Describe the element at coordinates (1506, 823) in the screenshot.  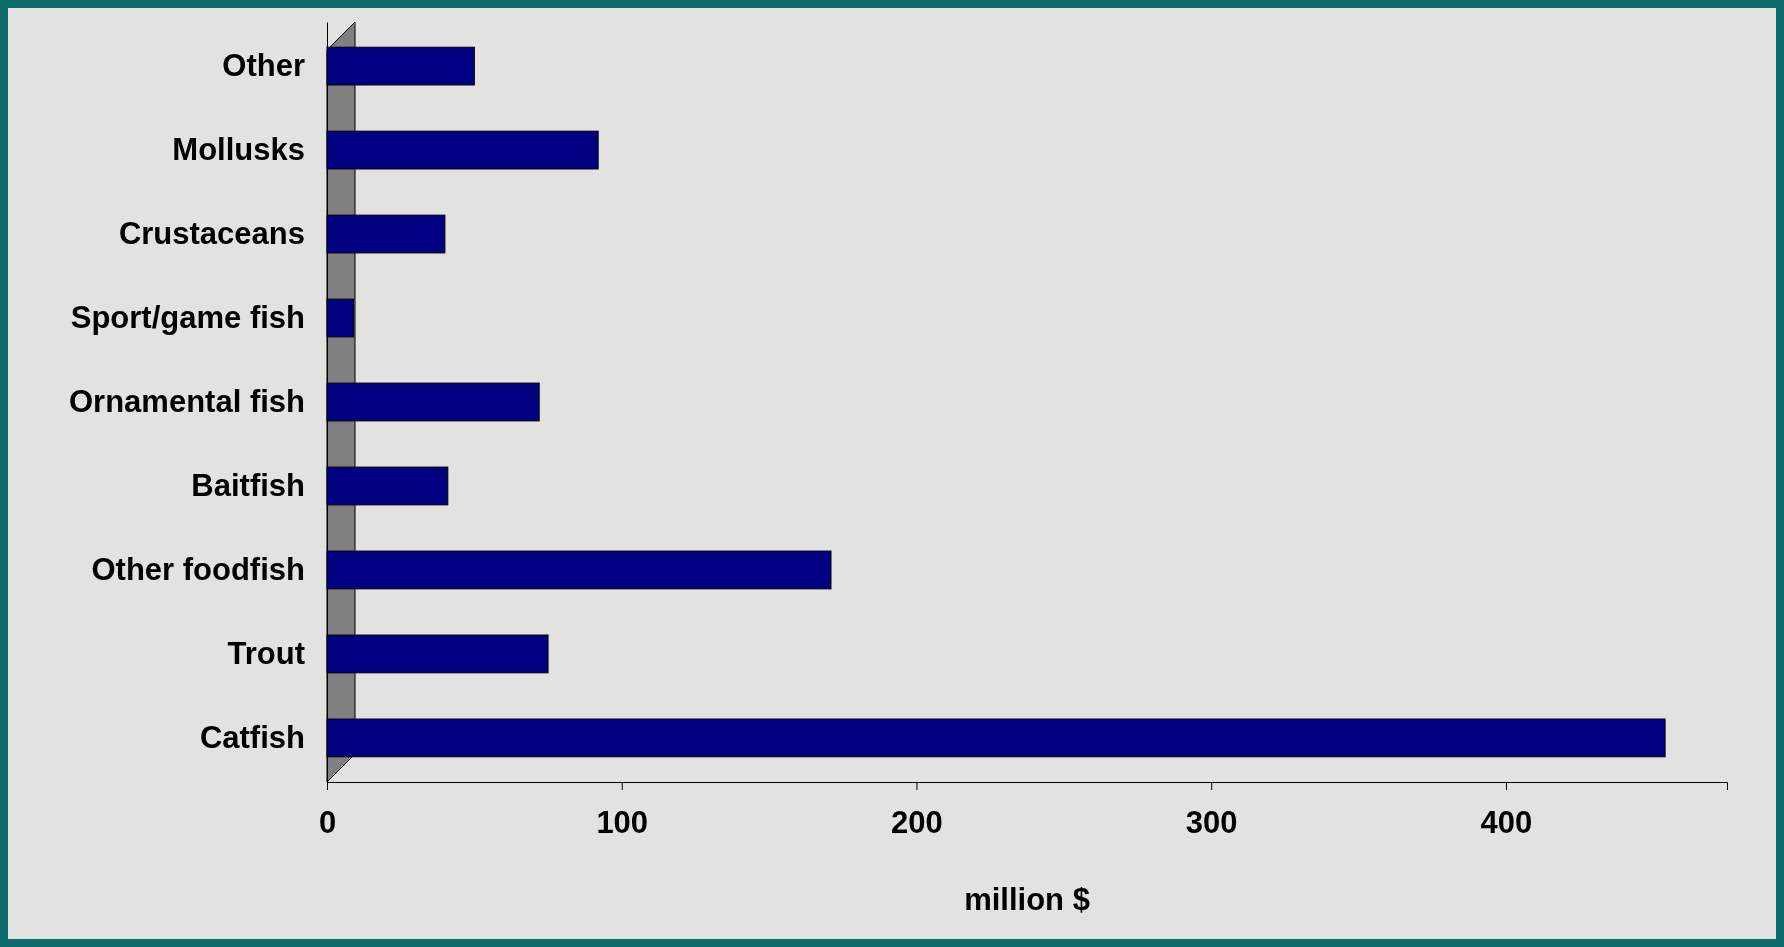
I see `x-tick-label: 400` at that location.